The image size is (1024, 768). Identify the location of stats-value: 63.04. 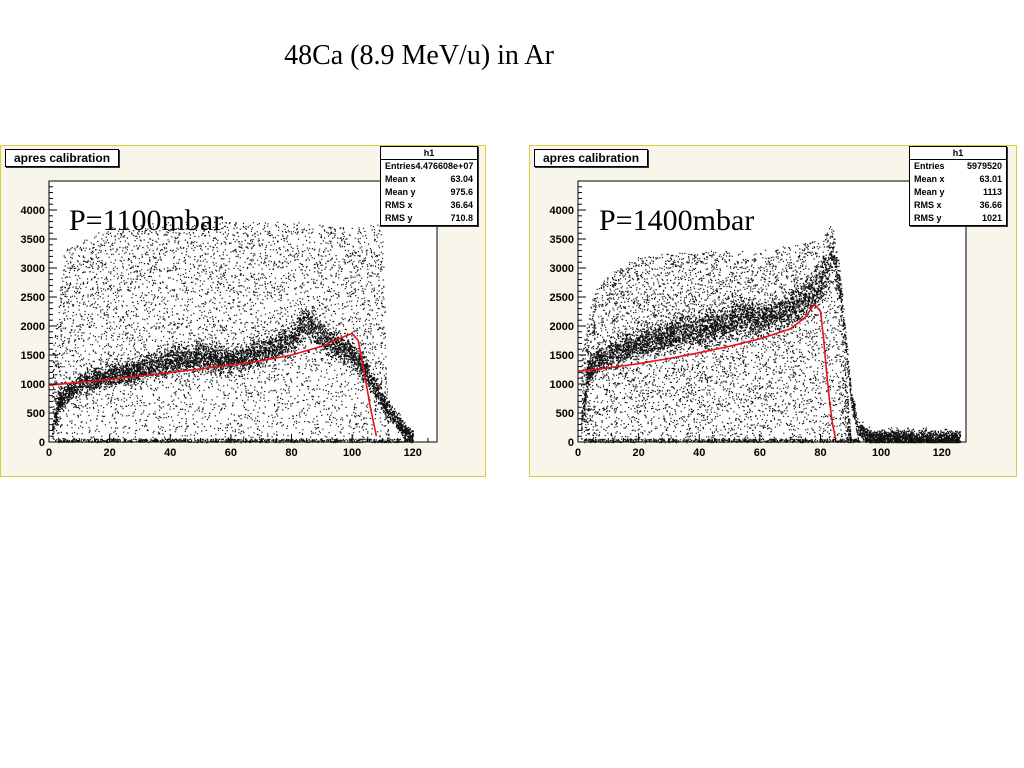
(461, 179).